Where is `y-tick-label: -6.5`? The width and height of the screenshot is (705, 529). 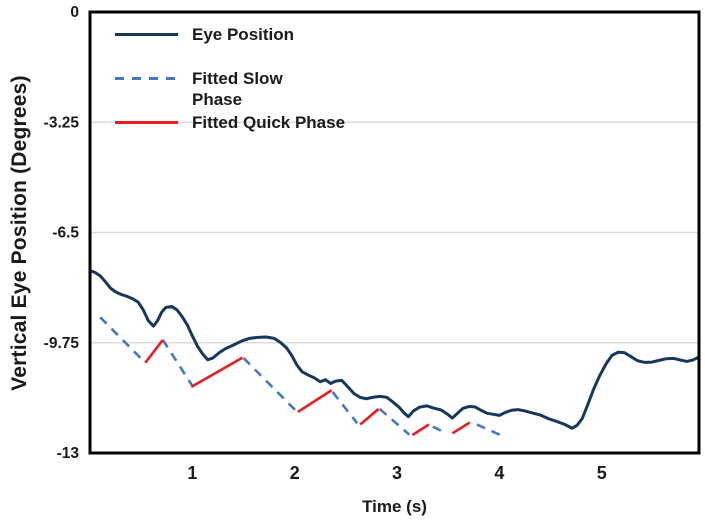 y-tick-label: -6.5 is located at coordinates (65, 233).